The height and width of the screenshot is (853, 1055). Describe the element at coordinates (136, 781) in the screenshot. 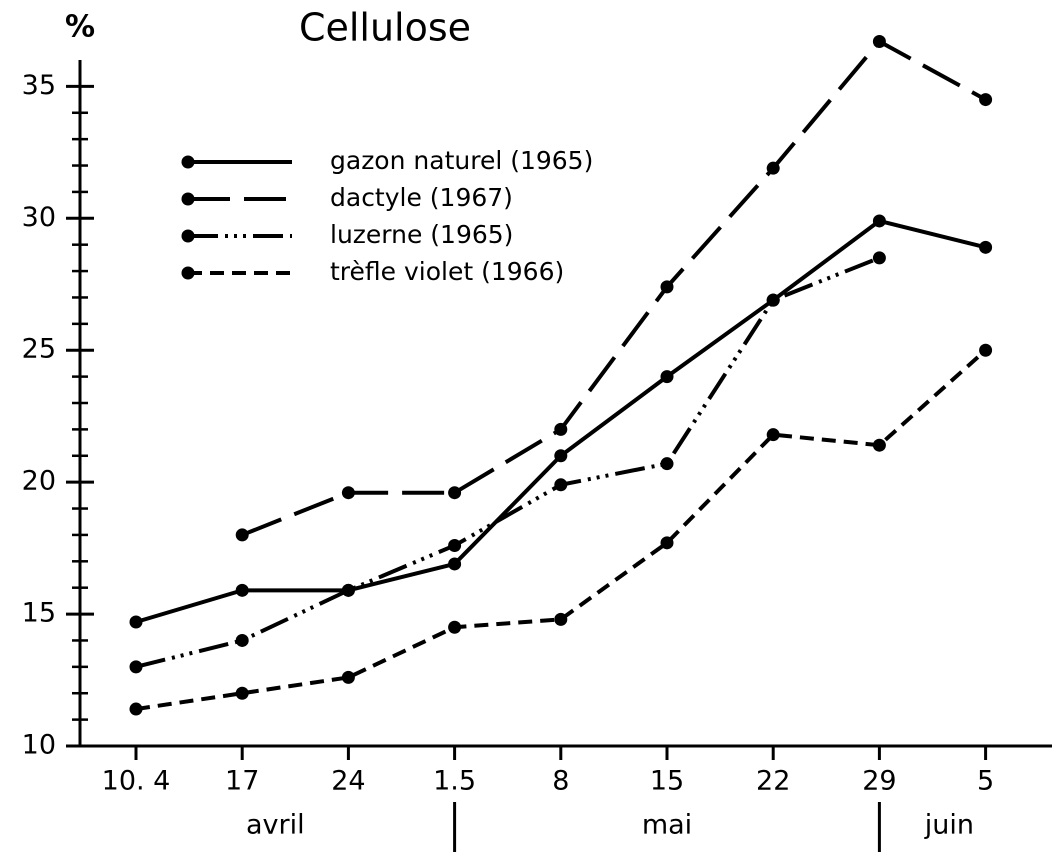

I see `x-tick-label: 10. 4` at that location.